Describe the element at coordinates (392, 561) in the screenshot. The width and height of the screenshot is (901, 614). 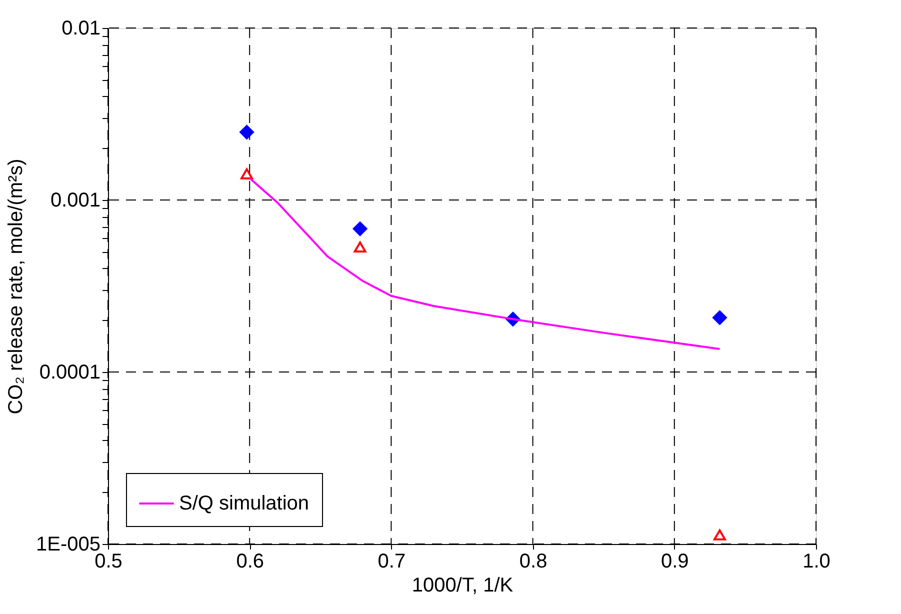
I see `x-tick-label: 0.7` at that location.